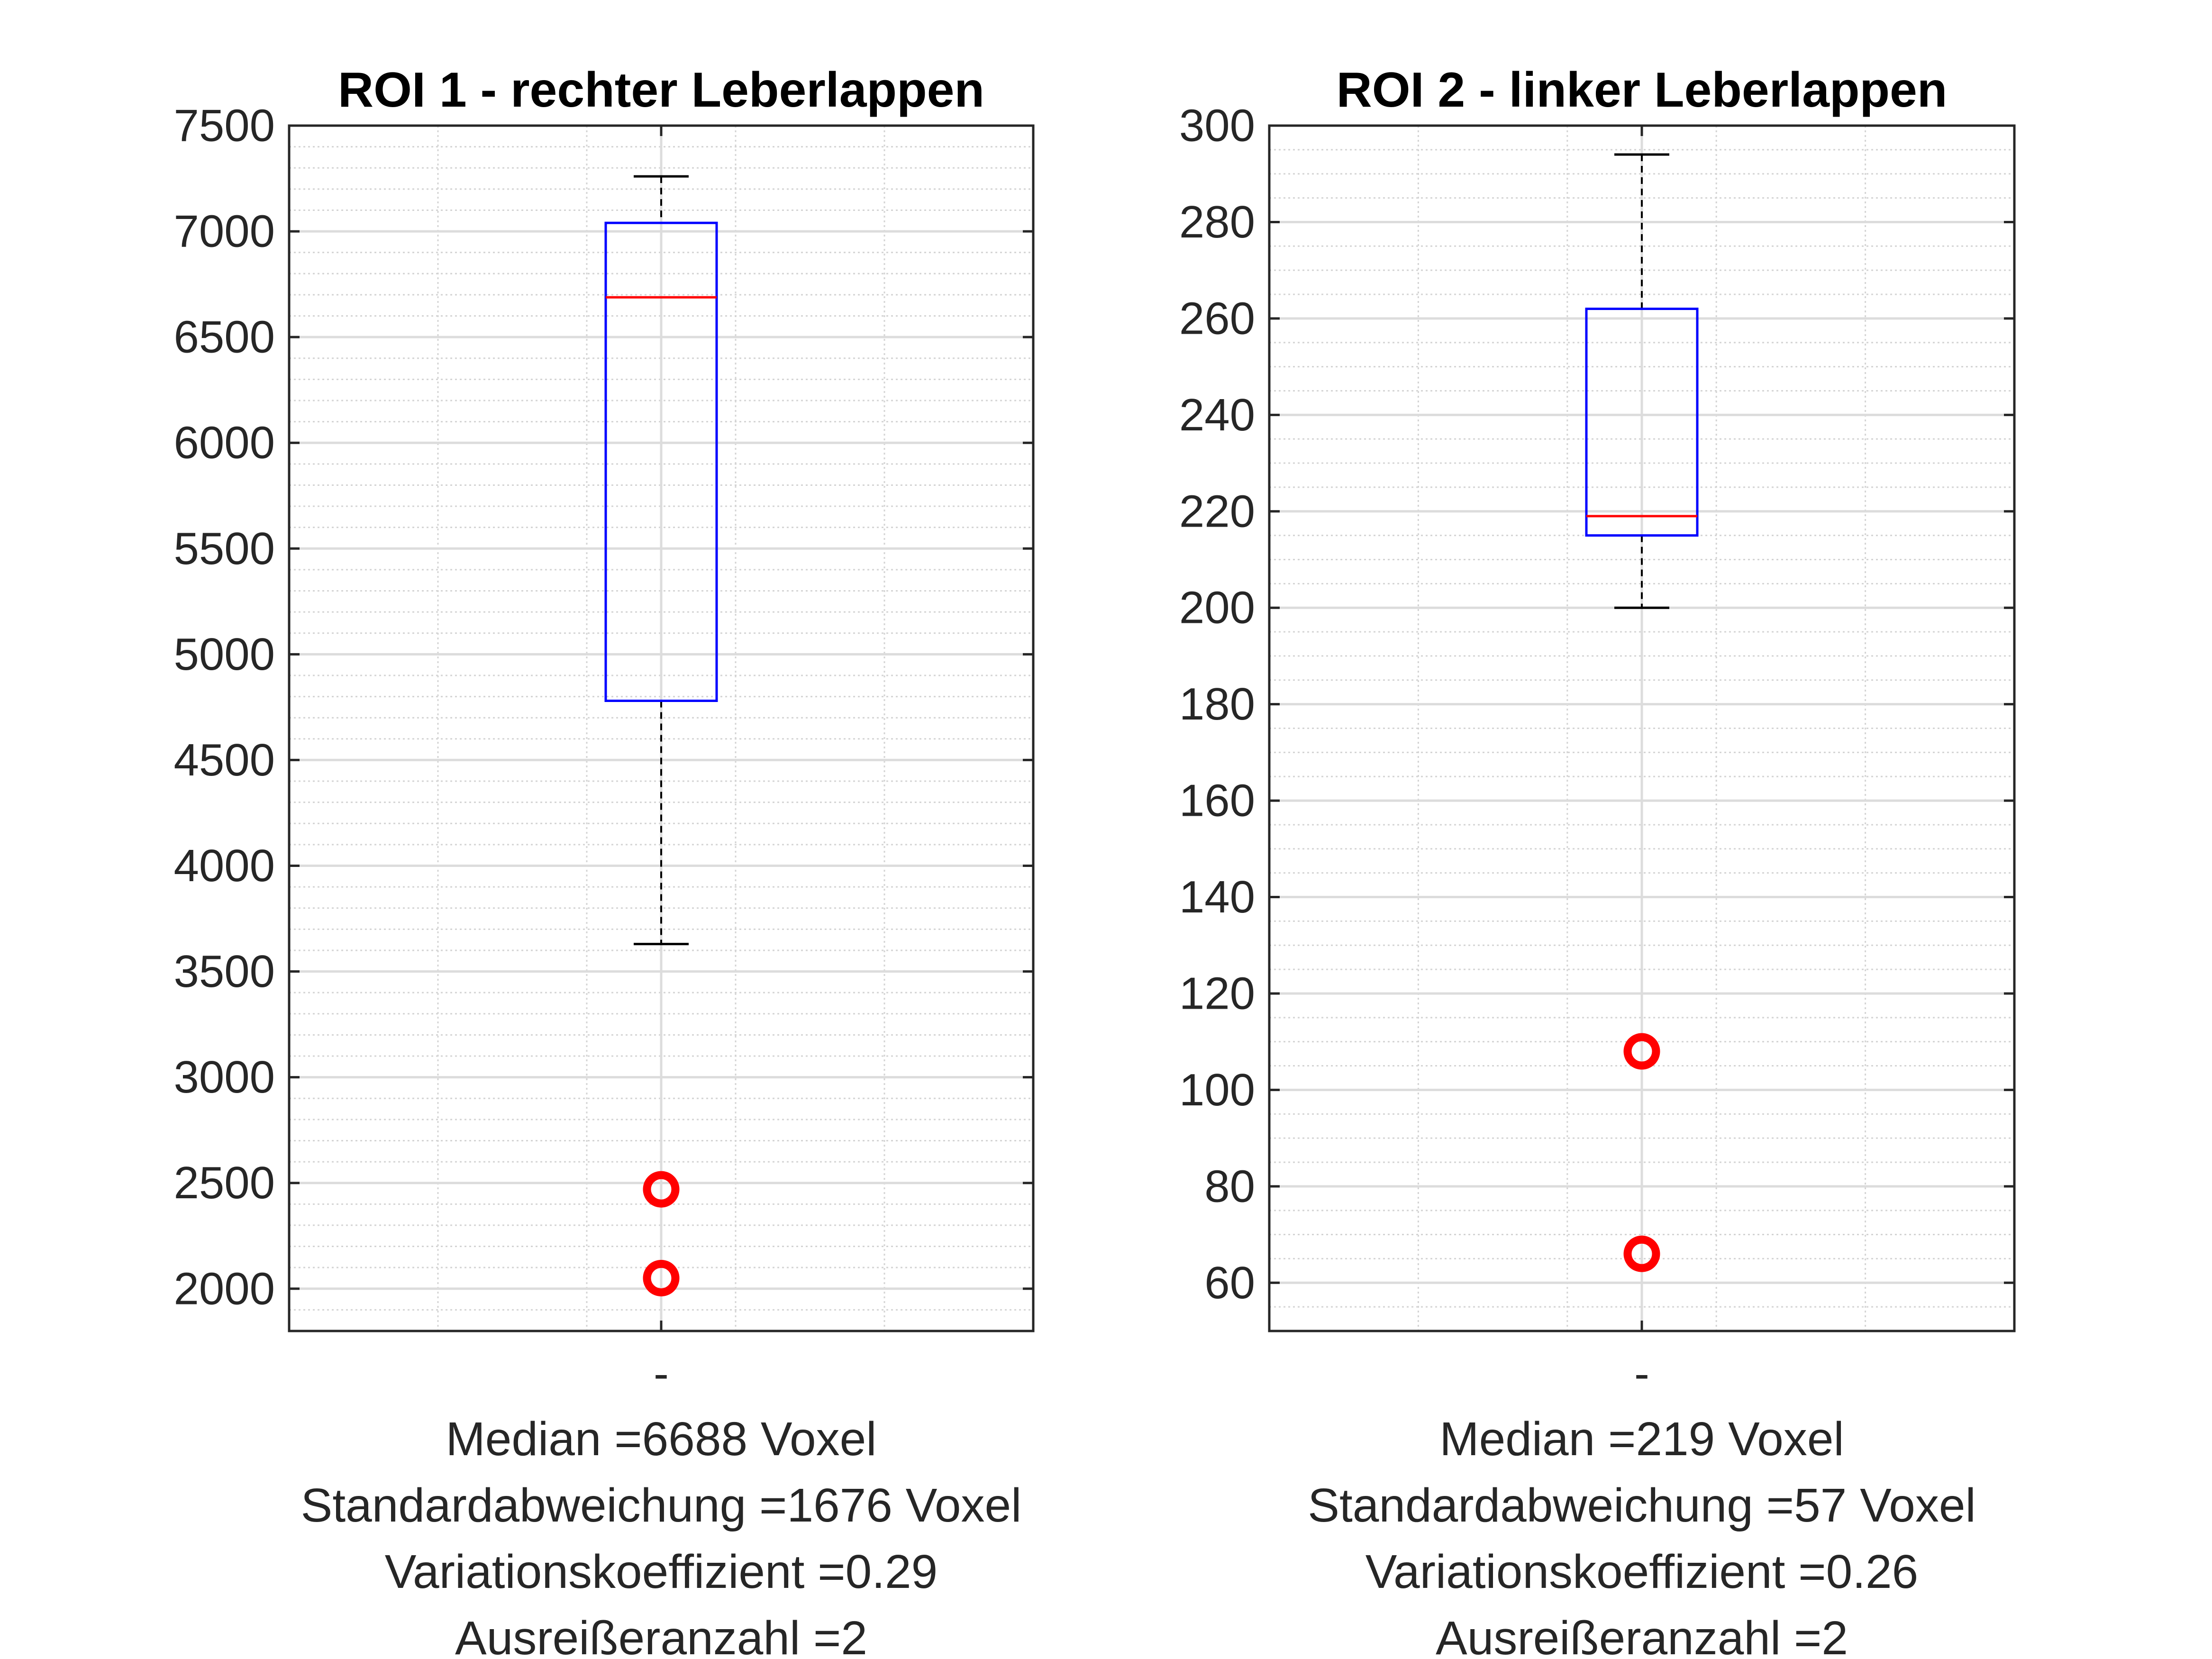 The width and height of the screenshot is (2212, 1659). Describe the element at coordinates (1217, 125) in the screenshot. I see `y-tick-label: 300` at that location.